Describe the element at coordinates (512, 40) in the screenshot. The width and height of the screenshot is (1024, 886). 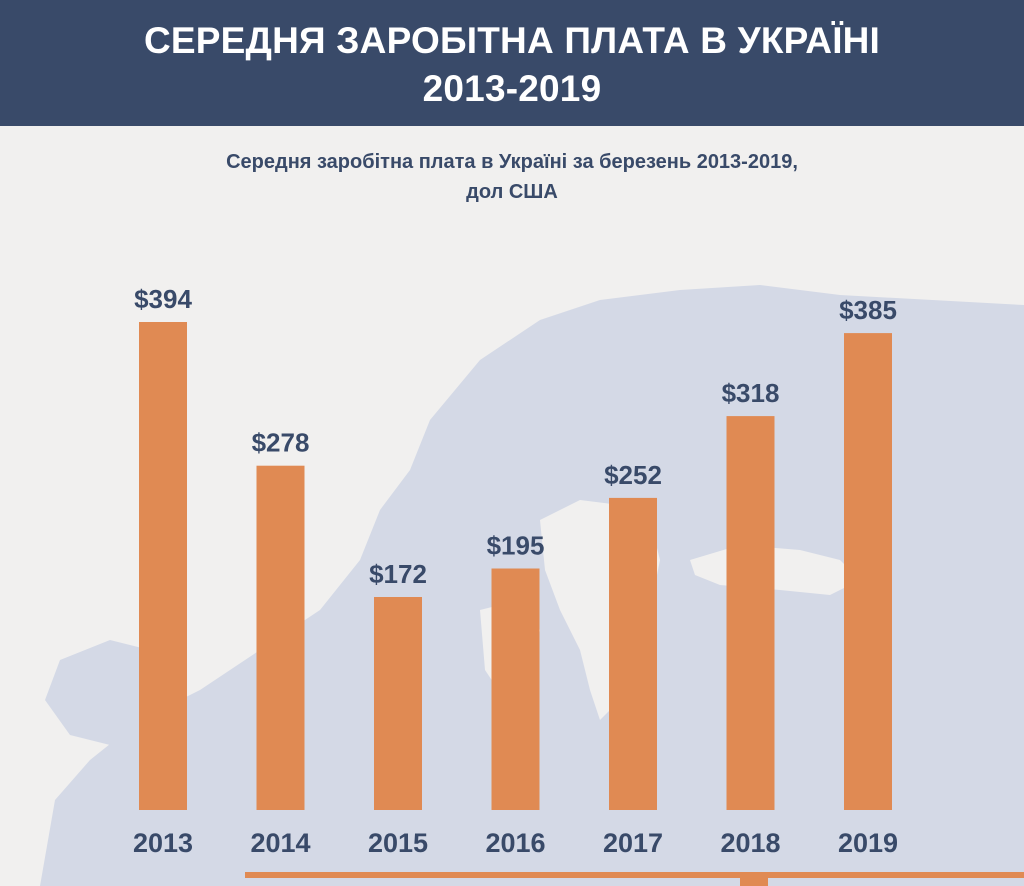
I see `page-title-line-1: СЕРЕДНЯ ЗАРОБІТНА ПЛАТА В УКРАЇНІ` at that location.